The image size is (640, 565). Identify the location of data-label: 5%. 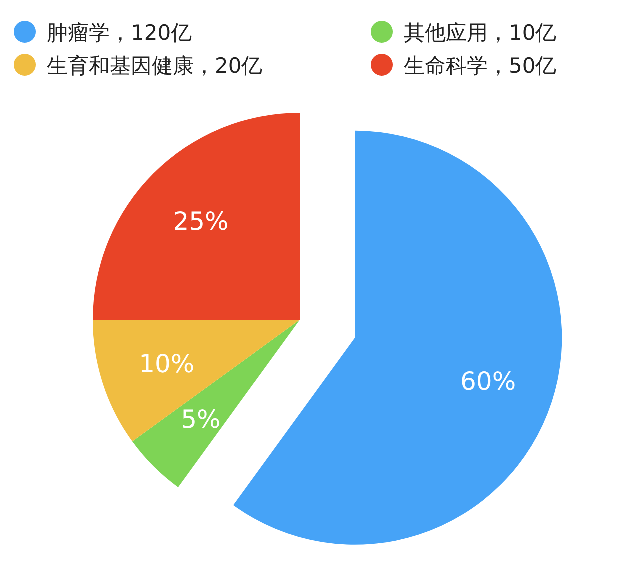
(201, 419).